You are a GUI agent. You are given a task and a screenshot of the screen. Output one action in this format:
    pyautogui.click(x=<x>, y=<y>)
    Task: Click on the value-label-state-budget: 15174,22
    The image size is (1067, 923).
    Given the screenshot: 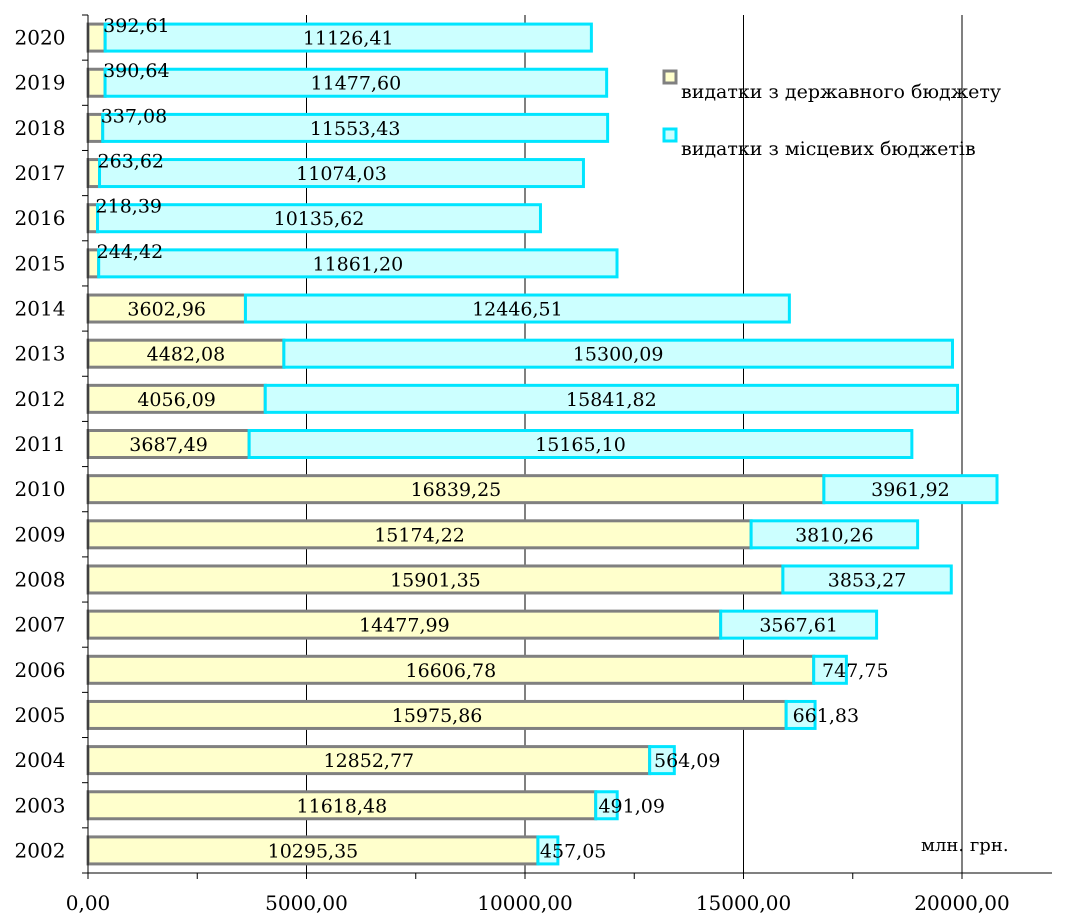 What is the action you would take?
    pyautogui.click(x=419, y=535)
    